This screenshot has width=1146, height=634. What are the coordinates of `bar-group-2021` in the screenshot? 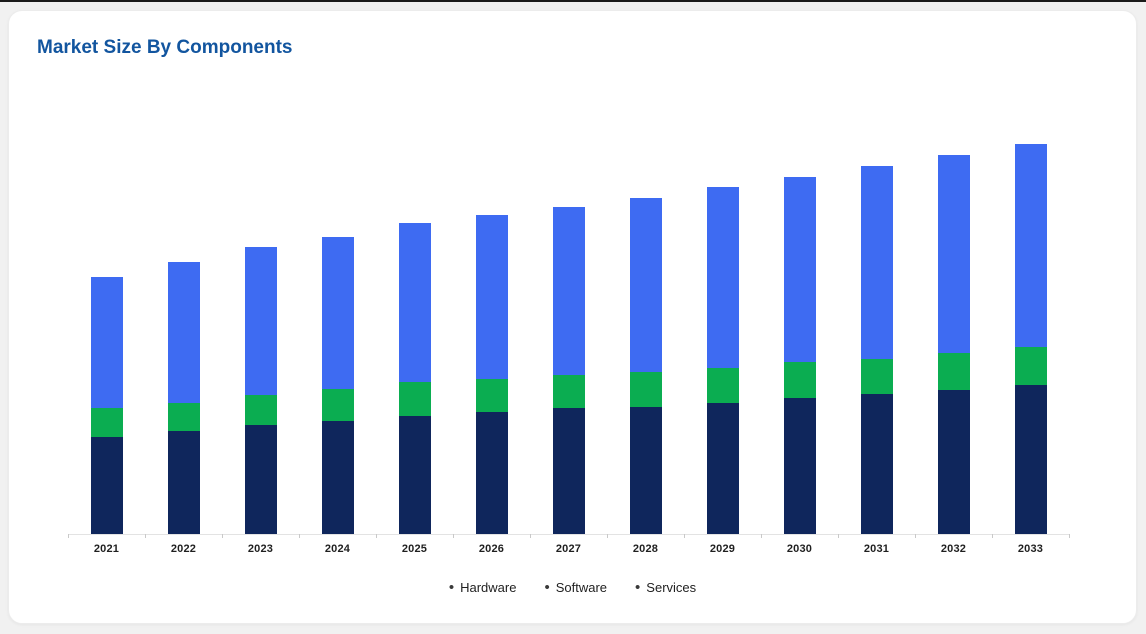 It's located at (106, 322).